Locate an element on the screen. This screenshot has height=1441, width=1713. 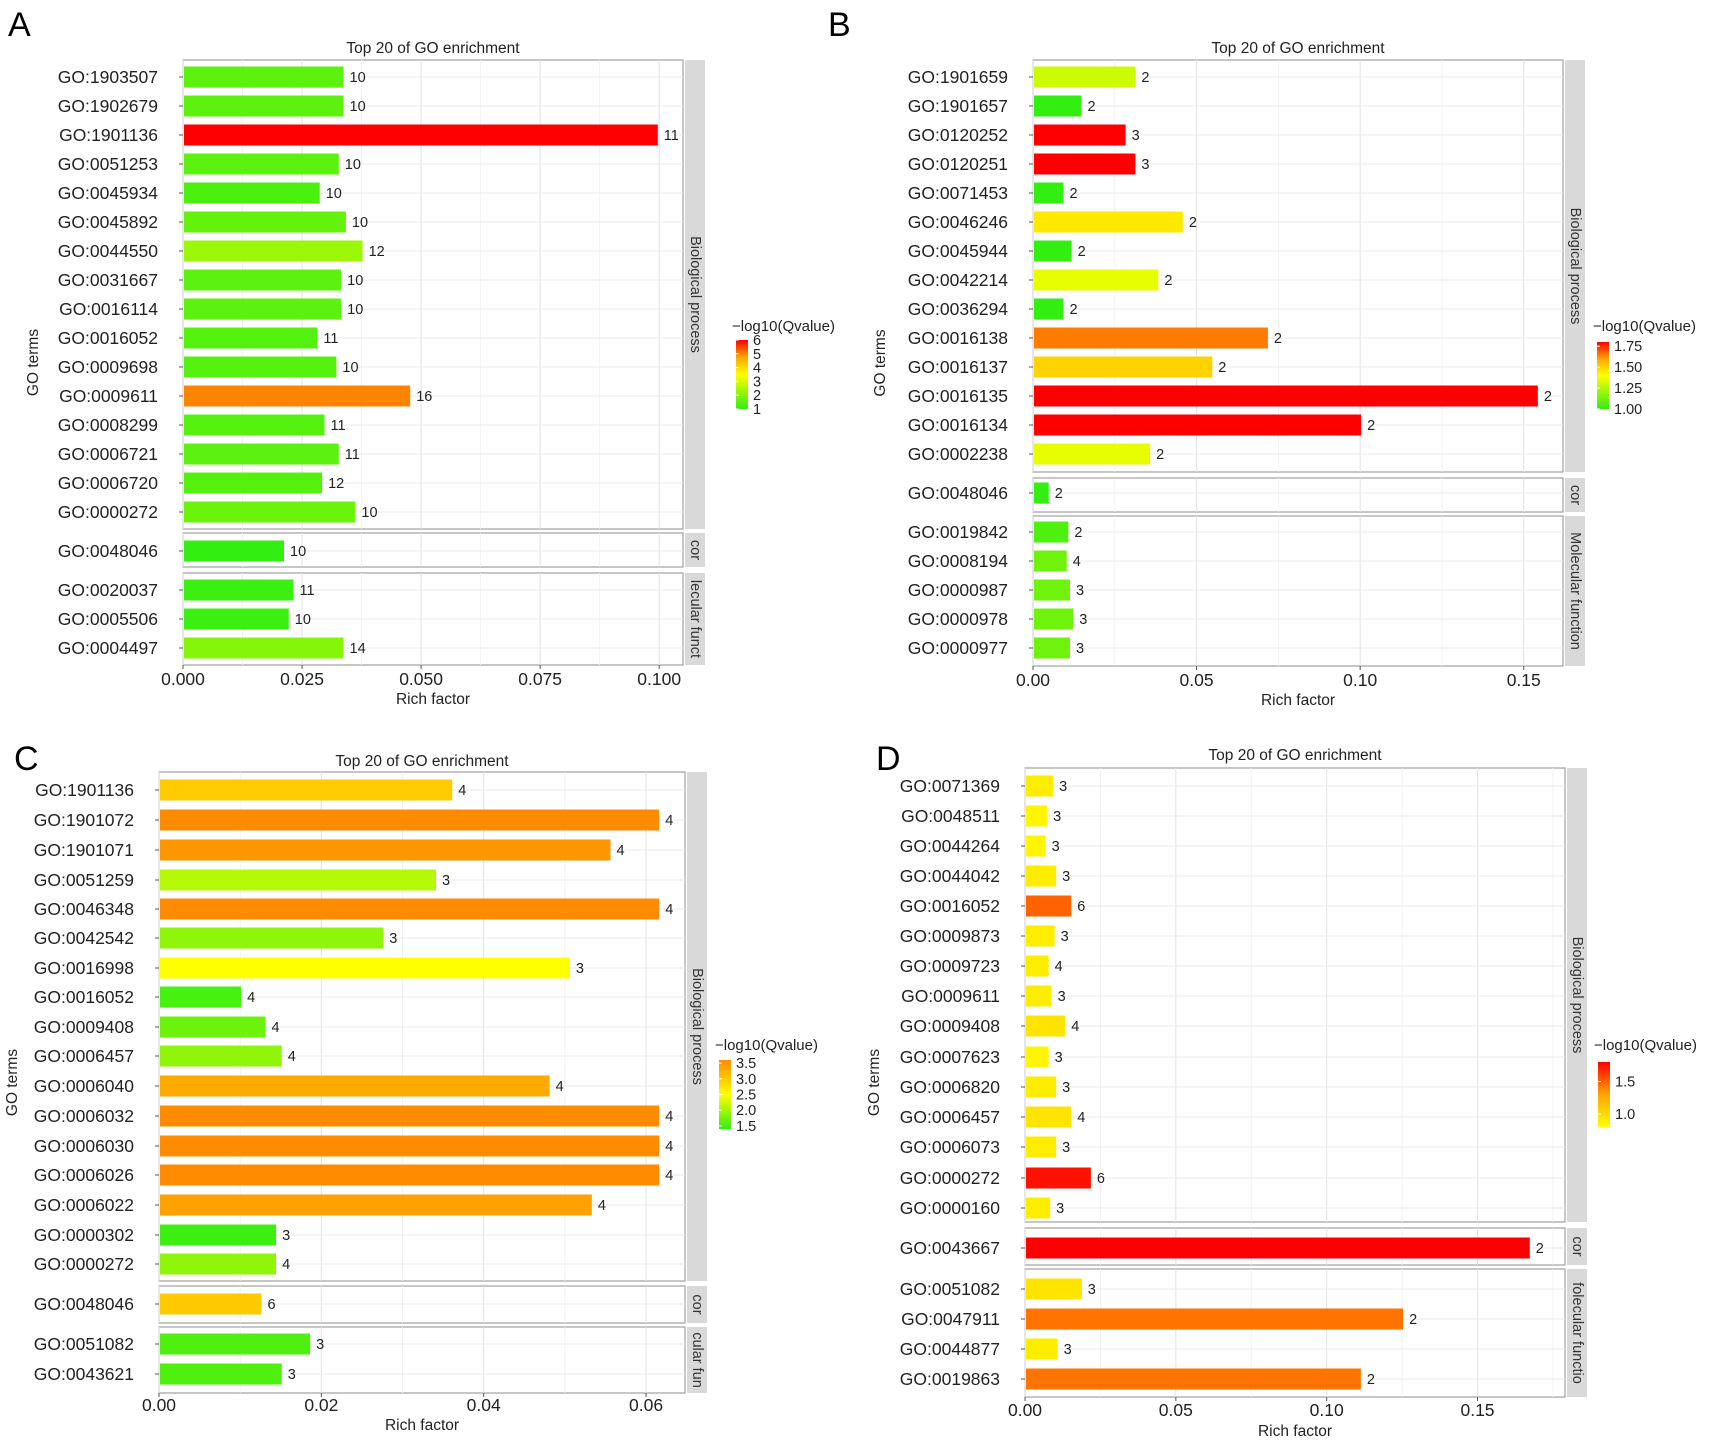
term-label: GO:0042542 is located at coordinates (84, 938).